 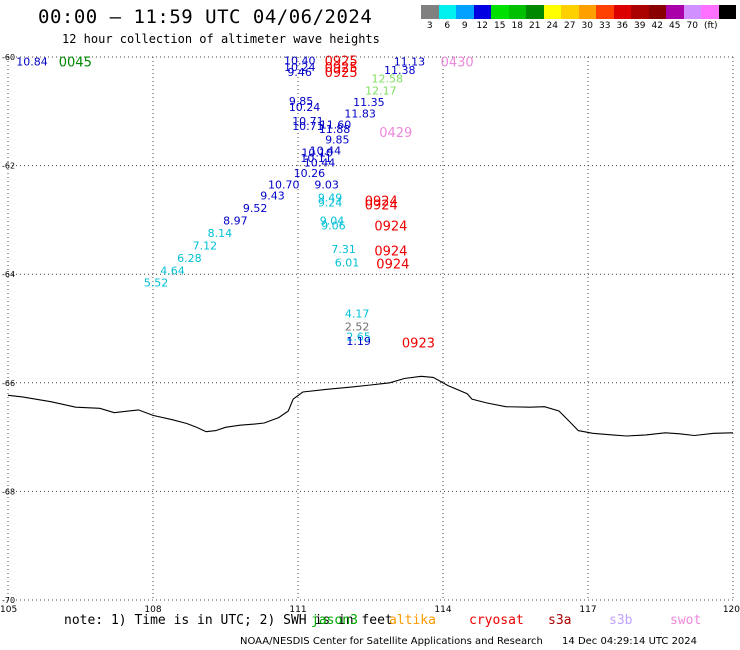 I want to click on swh-value: 4.64, so click(x=172, y=270).